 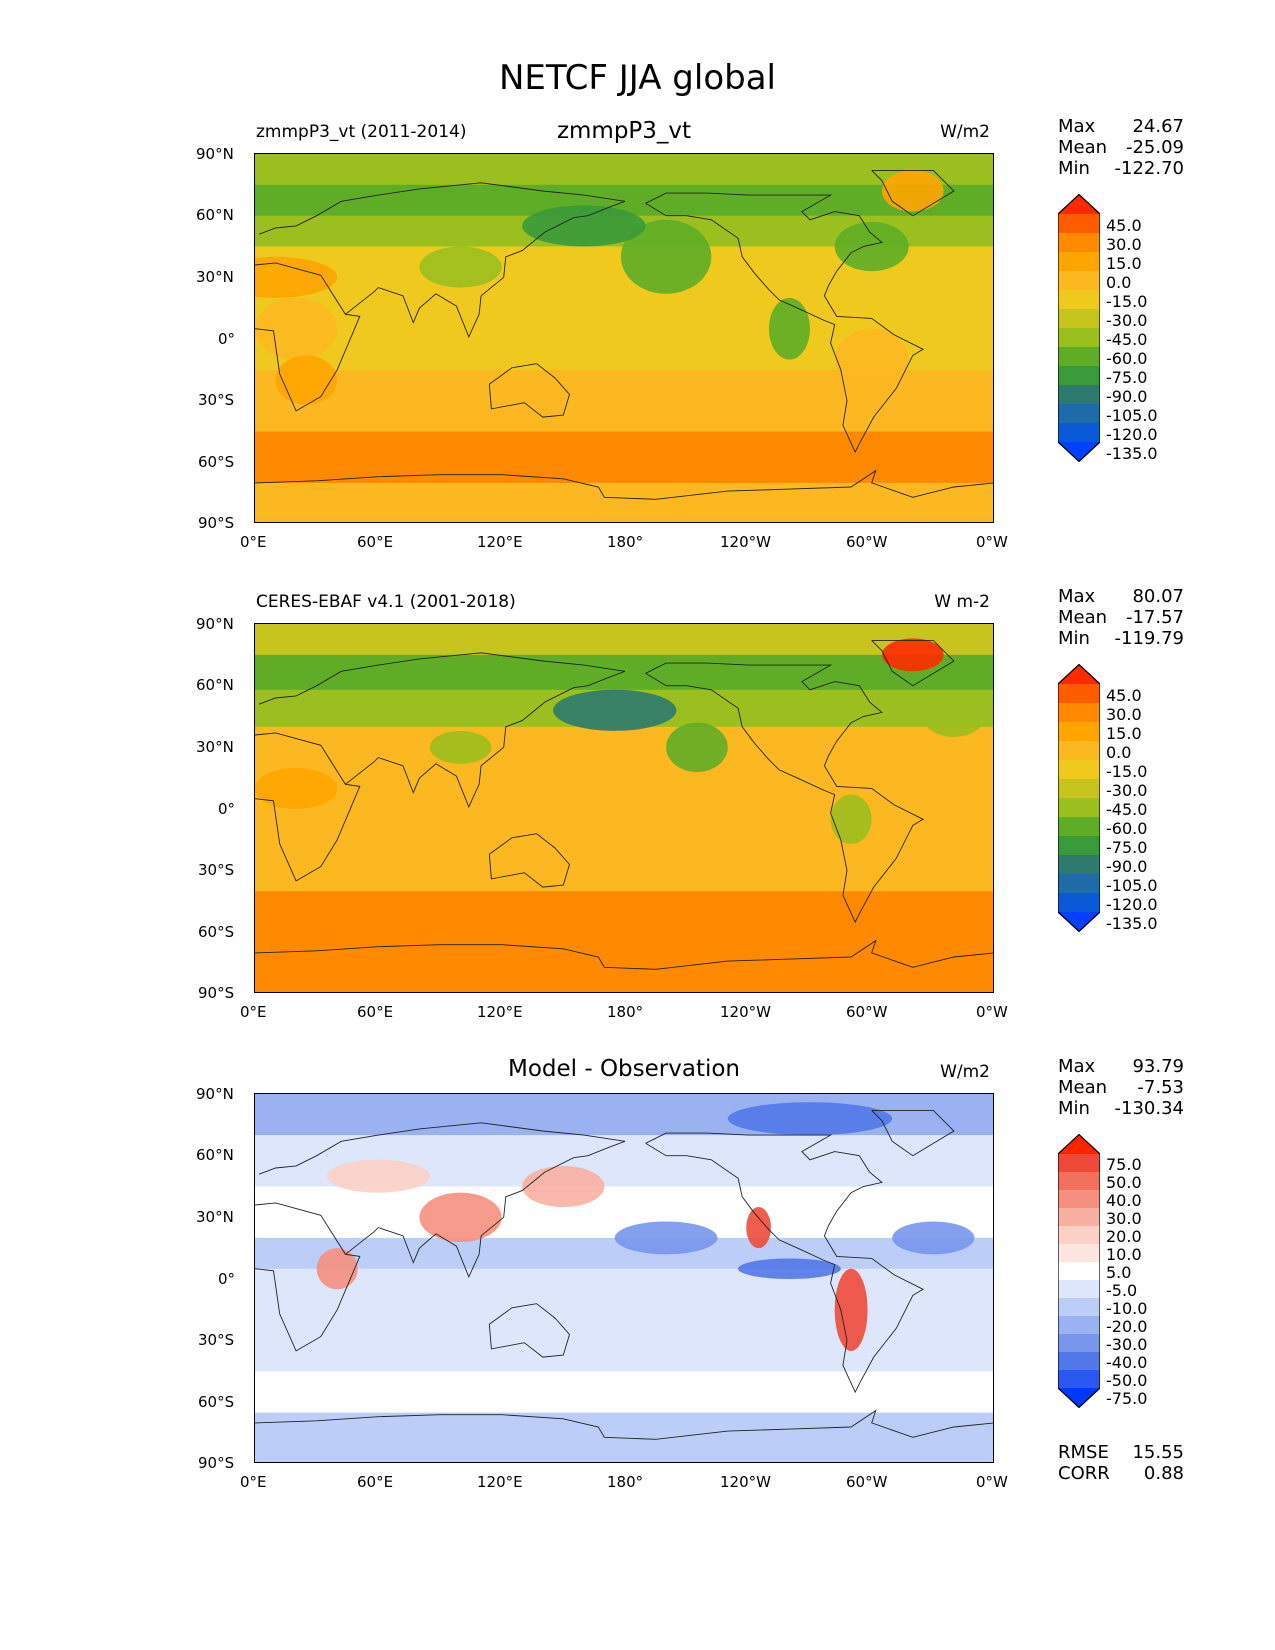 What do you see at coordinates (1132, 904) in the screenshot?
I see `colorbar-label: -120.0` at bounding box center [1132, 904].